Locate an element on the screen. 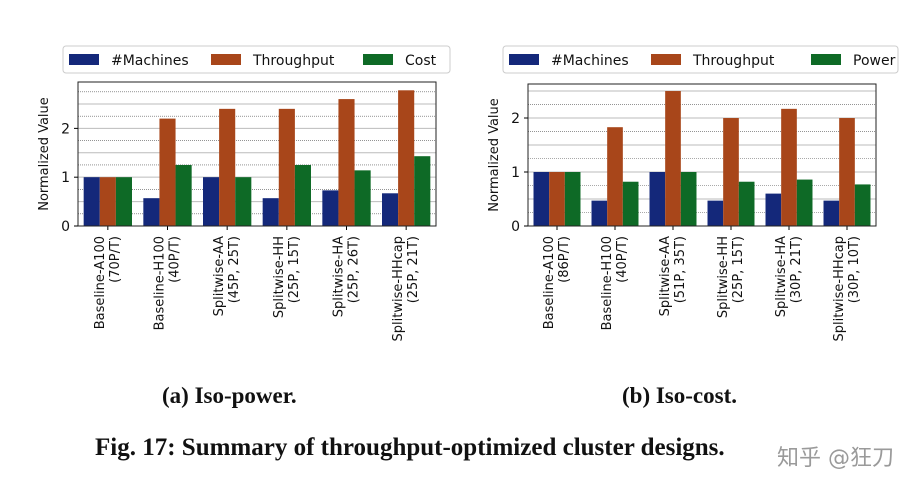 This screenshot has width=916, height=496. x-tick-label: Splitwise-HHcap(30P, 10T) is located at coordinates (847, 288).